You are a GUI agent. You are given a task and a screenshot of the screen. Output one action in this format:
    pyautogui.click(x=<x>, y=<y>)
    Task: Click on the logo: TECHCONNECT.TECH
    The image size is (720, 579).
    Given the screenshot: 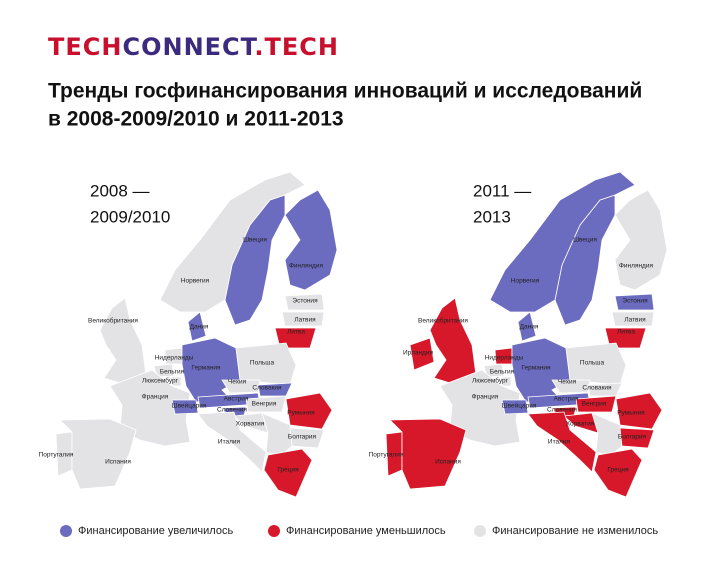 What is the action you would take?
    pyautogui.click(x=193, y=47)
    